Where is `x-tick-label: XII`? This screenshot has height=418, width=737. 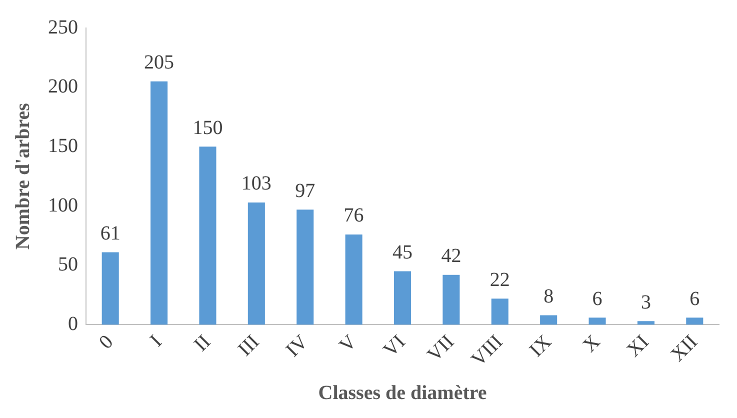 x-tick-label: XII is located at coordinates (684, 348).